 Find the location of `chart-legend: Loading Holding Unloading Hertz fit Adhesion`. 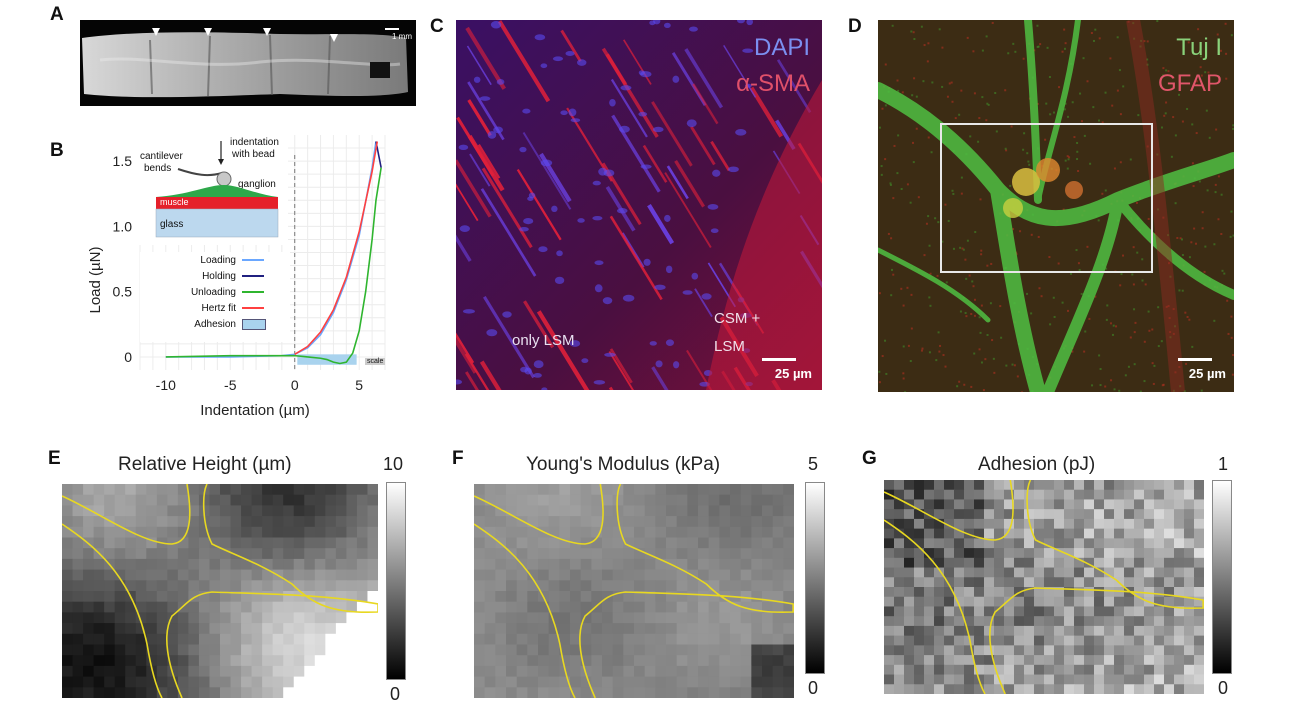

chart-legend: Loading Holding Unloading Hertz fit Adhesion is located at coordinates (215, 297).